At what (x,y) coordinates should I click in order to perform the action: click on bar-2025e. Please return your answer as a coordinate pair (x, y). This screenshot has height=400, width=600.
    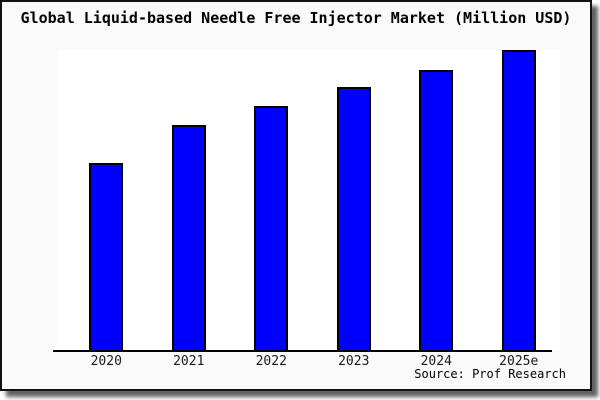
    Looking at the image, I should click on (518, 200).